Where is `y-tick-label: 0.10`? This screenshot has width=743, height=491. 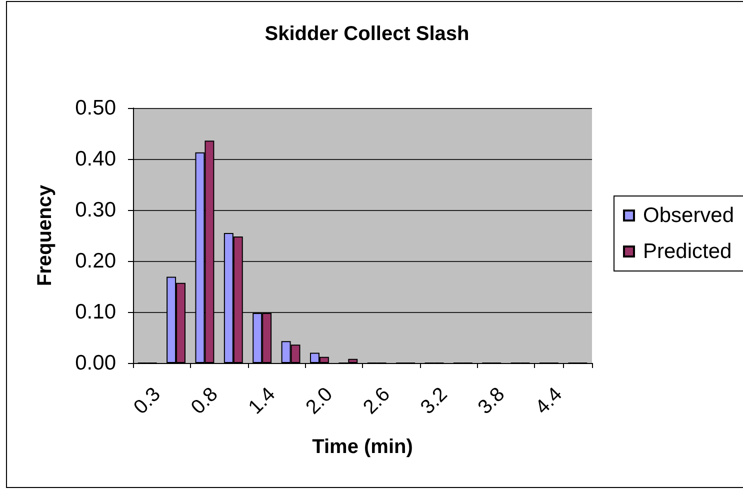 y-tick-label: 0.10 is located at coordinates (95, 312).